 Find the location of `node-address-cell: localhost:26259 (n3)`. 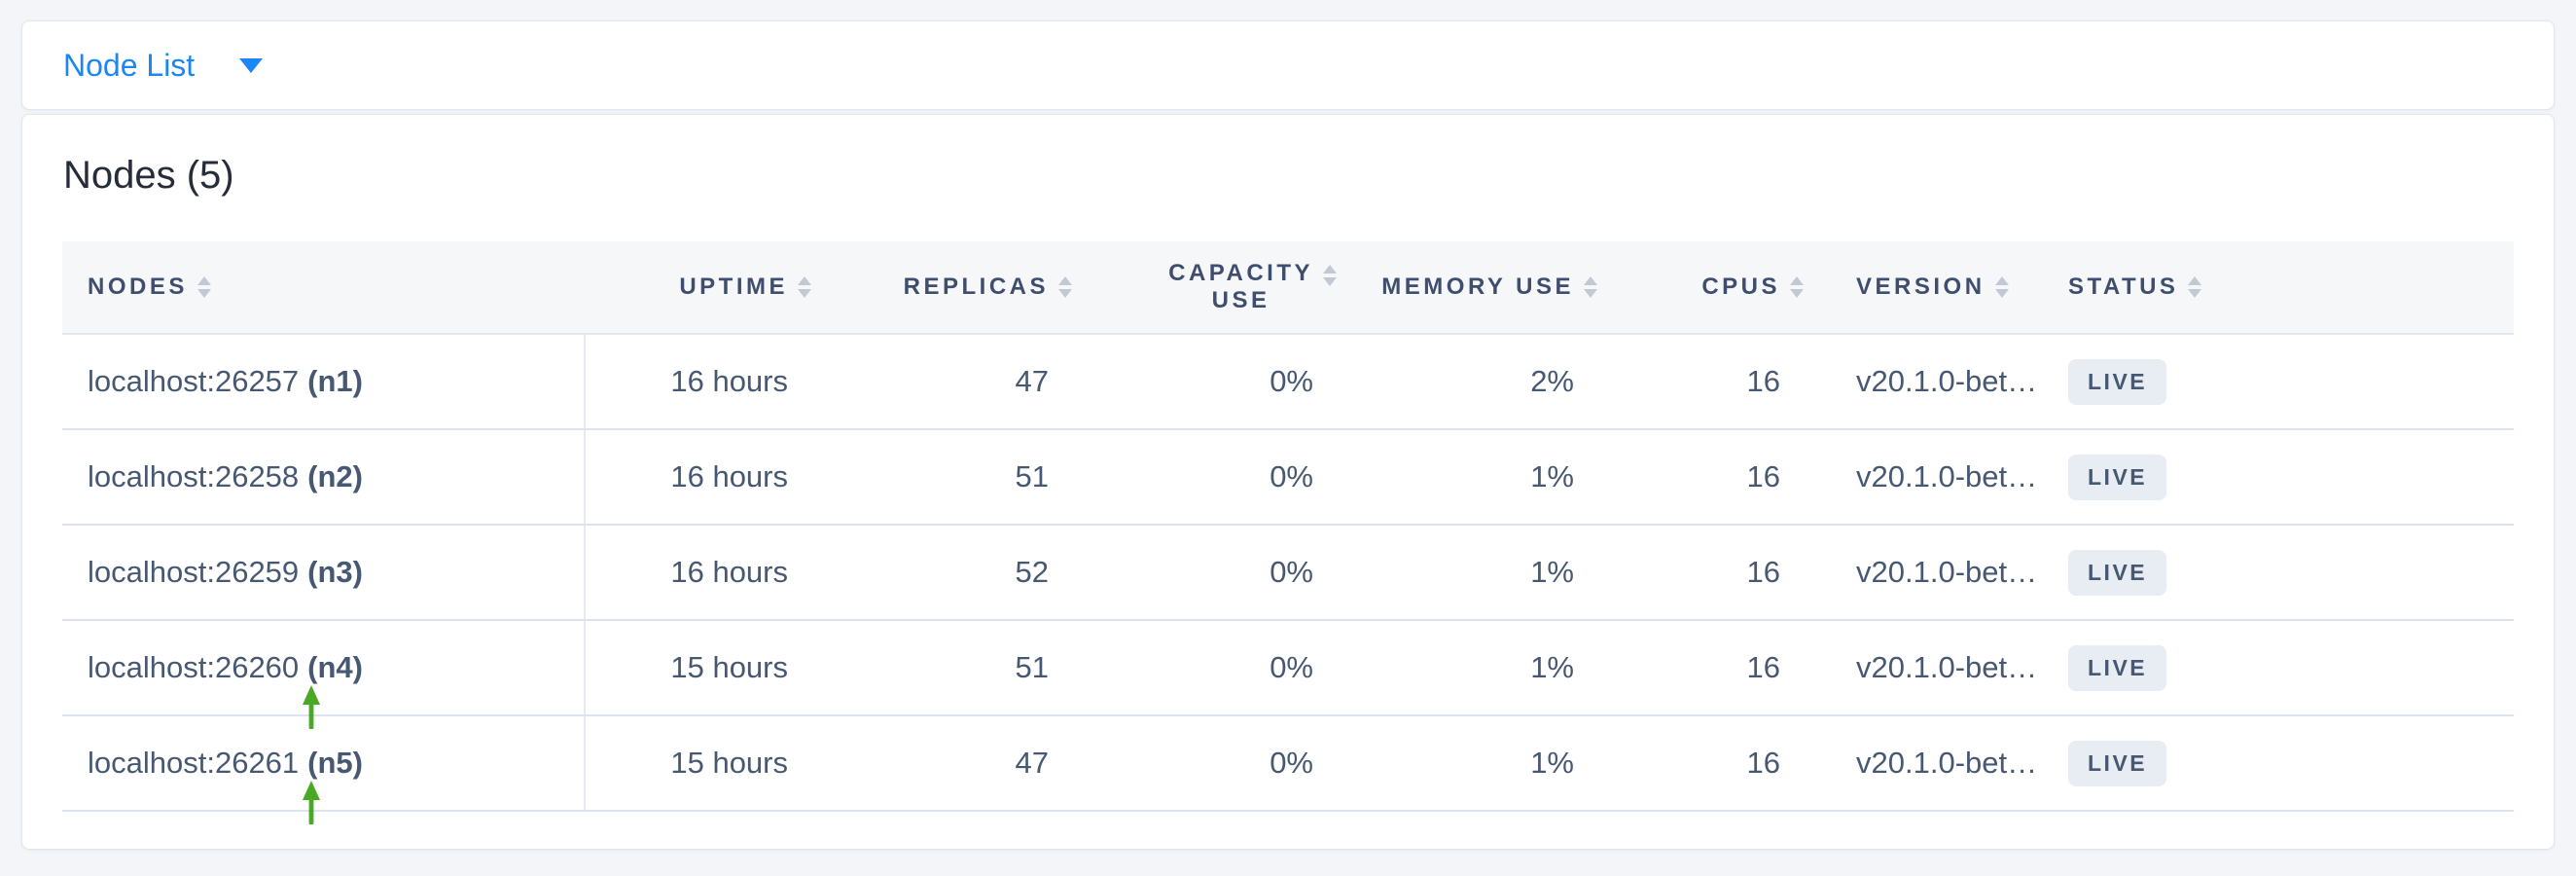

node-address-cell: localhost:26259 (n3) is located at coordinates (324, 573).